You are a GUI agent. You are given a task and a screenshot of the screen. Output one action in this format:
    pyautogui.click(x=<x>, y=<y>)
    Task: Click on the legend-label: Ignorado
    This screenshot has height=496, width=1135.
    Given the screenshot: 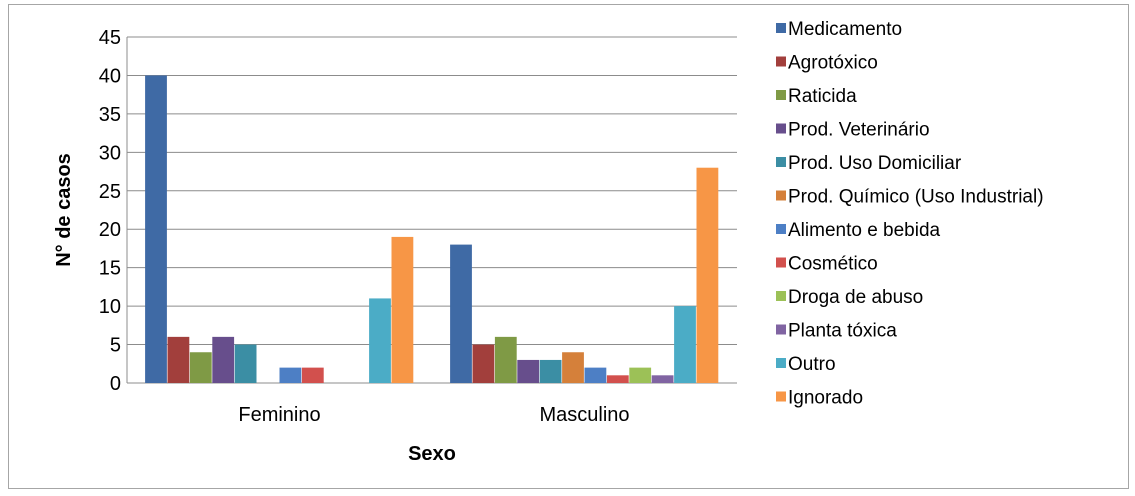 What is the action you would take?
    pyautogui.click(x=825, y=398)
    